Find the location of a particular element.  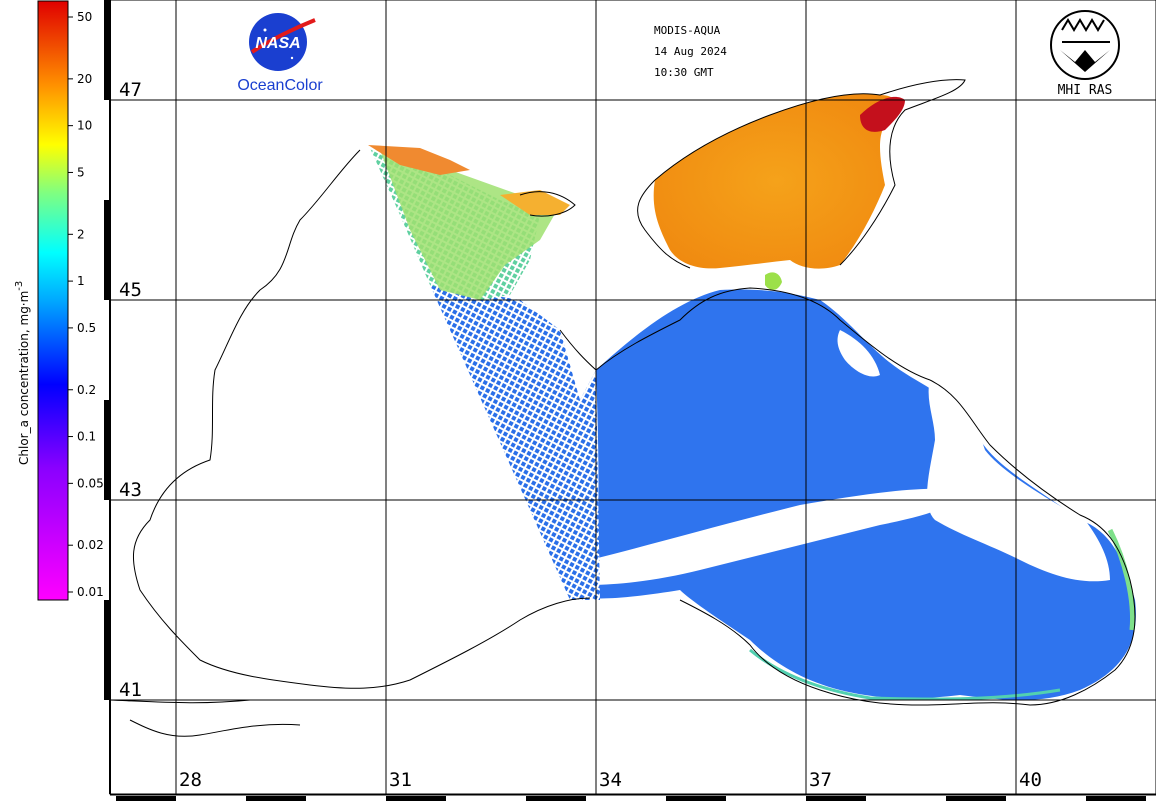

lat-label-43: 43 is located at coordinates (130, 490).